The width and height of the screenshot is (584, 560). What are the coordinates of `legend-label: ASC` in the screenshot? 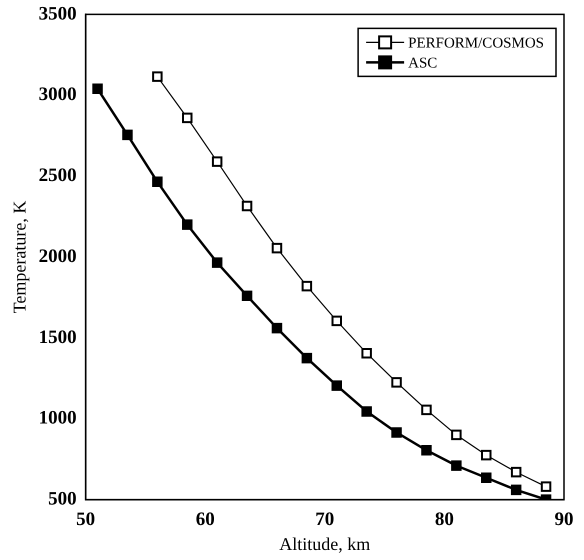 It's located at (423, 63).